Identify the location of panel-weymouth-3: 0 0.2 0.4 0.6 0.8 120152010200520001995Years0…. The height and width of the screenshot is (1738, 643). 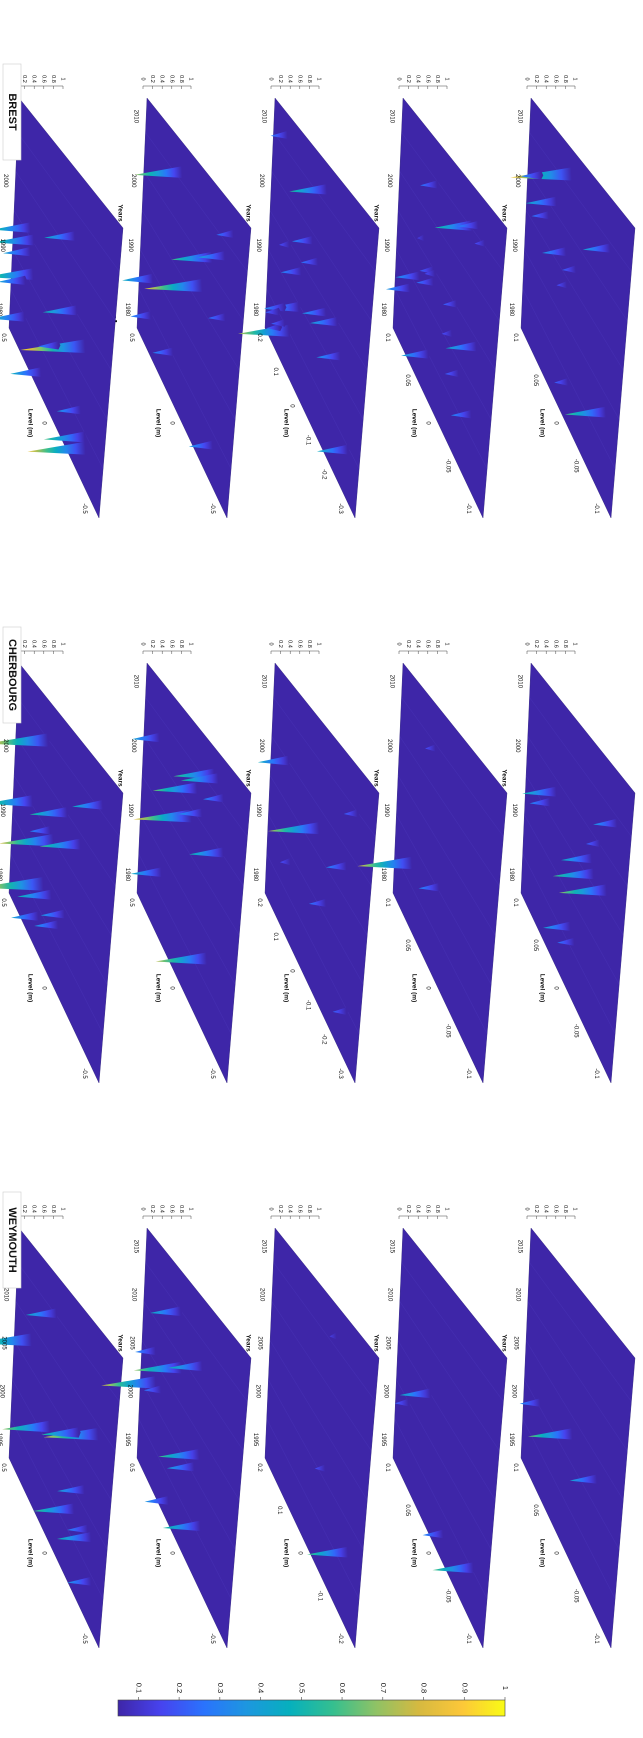
(312, 1427).